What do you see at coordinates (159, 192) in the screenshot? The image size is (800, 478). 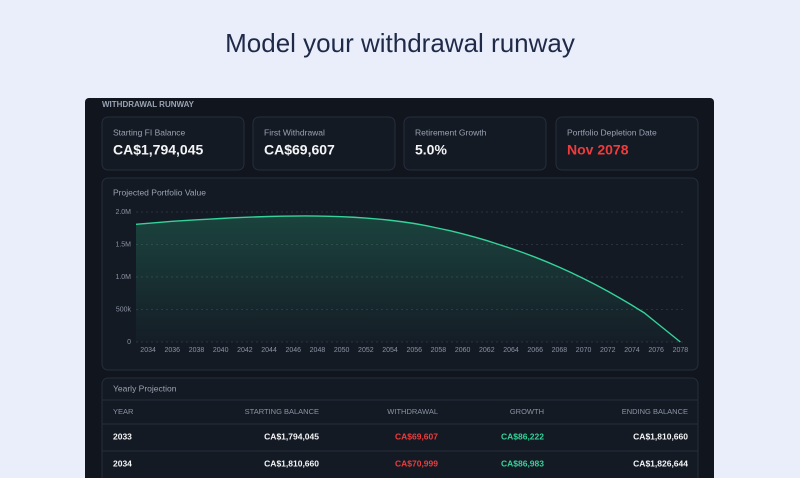 I see `chart-title: Projected Portfolio Value` at bounding box center [159, 192].